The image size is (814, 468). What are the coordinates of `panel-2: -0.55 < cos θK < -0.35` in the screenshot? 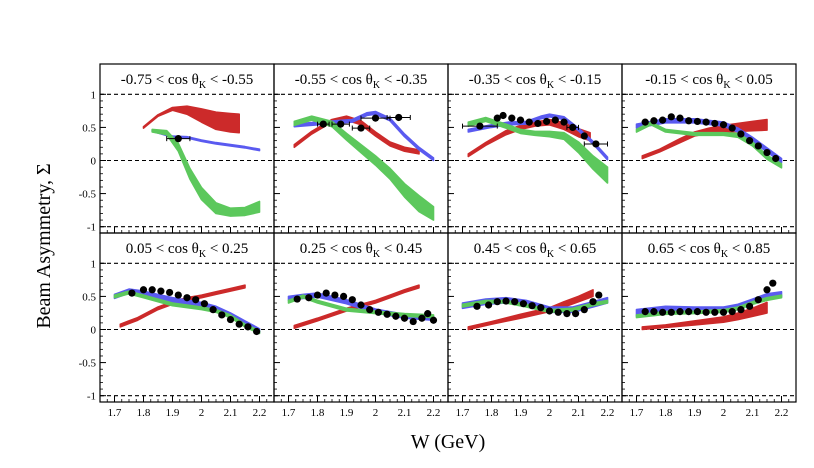 It's located at (361, 148).